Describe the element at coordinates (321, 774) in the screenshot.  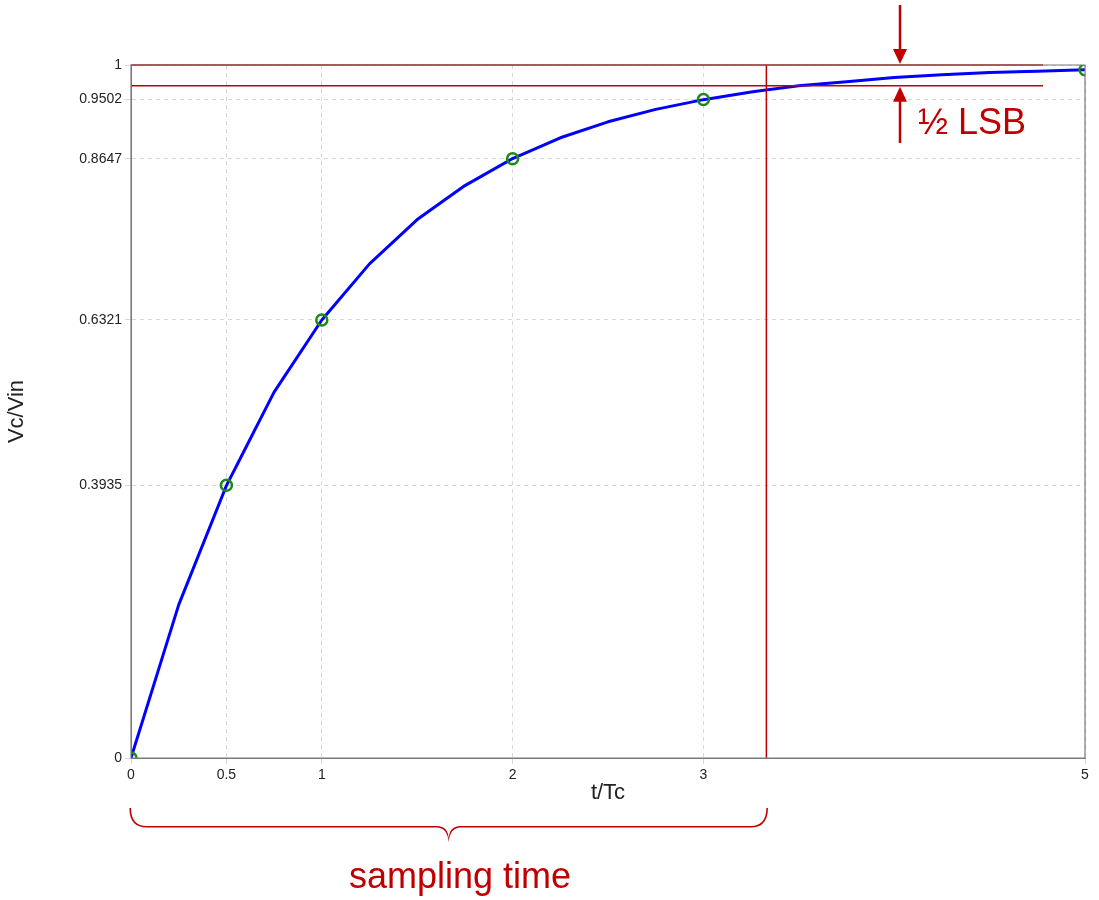
I see `x-tick-label: 1` at that location.